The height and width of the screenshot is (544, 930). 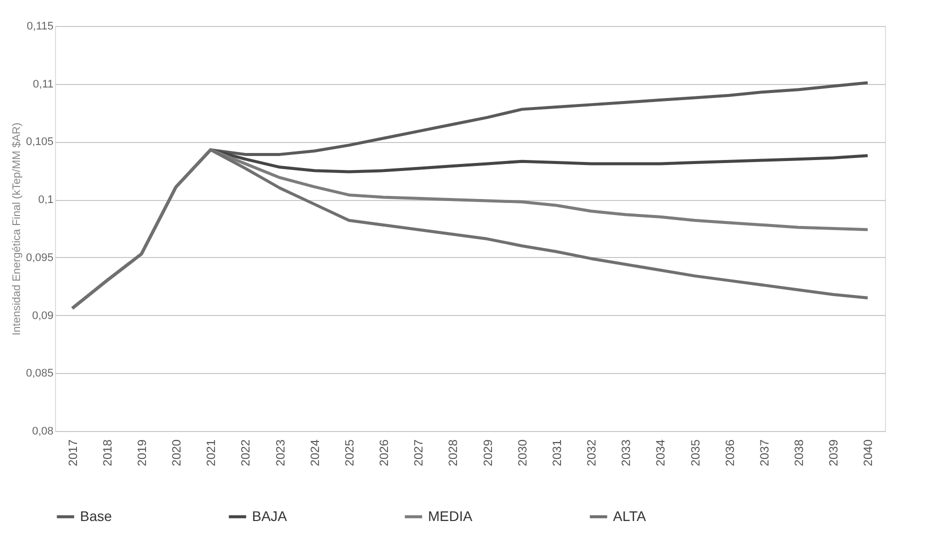 I want to click on x-tick-label: 2020, so click(x=177, y=452).